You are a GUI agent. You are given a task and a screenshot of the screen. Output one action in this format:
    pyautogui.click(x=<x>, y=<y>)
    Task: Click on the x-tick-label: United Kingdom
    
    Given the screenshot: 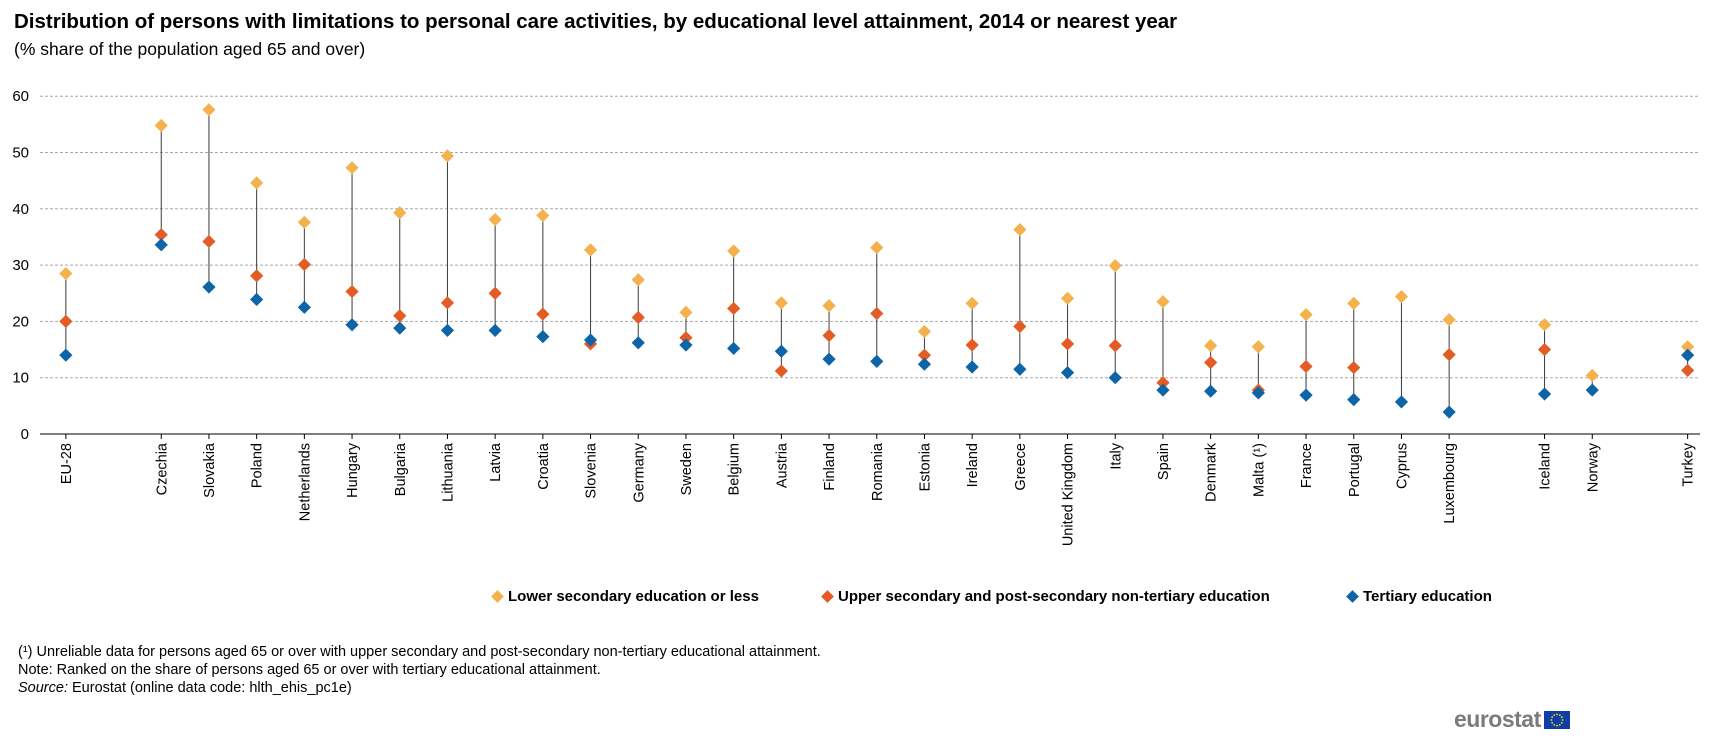 What is the action you would take?
    pyautogui.click(x=1069, y=494)
    